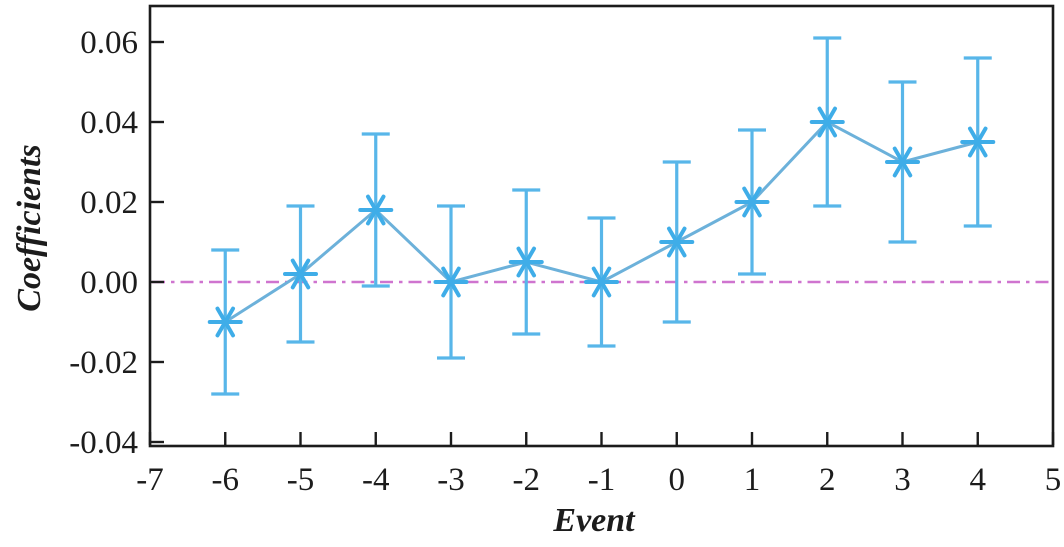 The width and height of the screenshot is (1064, 547). What do you see at coordinates (301, 480) in the screenshot?
I see `x-tick-label: -5` at bounding box center [301, 480].